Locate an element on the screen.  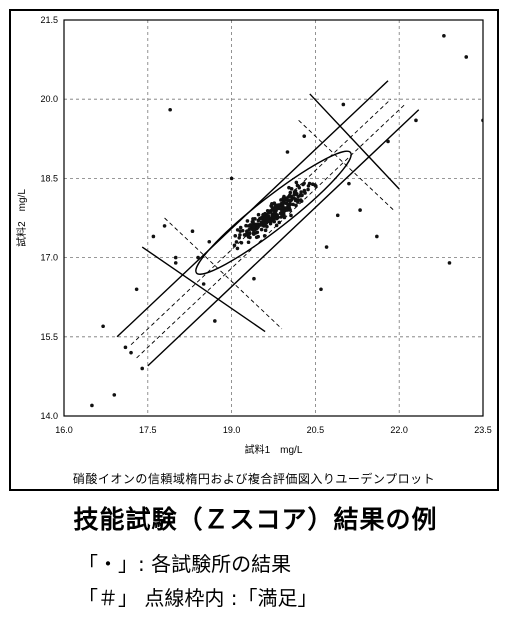
legend-dashed-box-meaning: 「＃」 点線枠内 :「満足」 is located at coordinates (198, 598).